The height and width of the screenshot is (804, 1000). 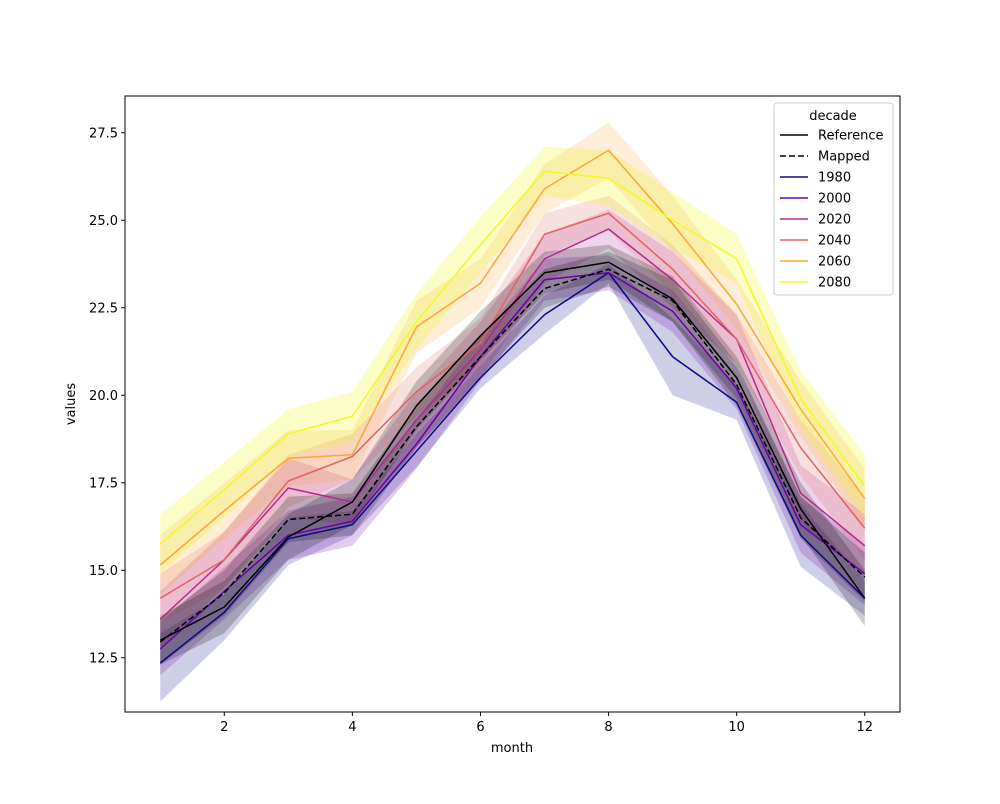 I want to click on legend-label-mapped: Mapped, so click(x=844, y=157).